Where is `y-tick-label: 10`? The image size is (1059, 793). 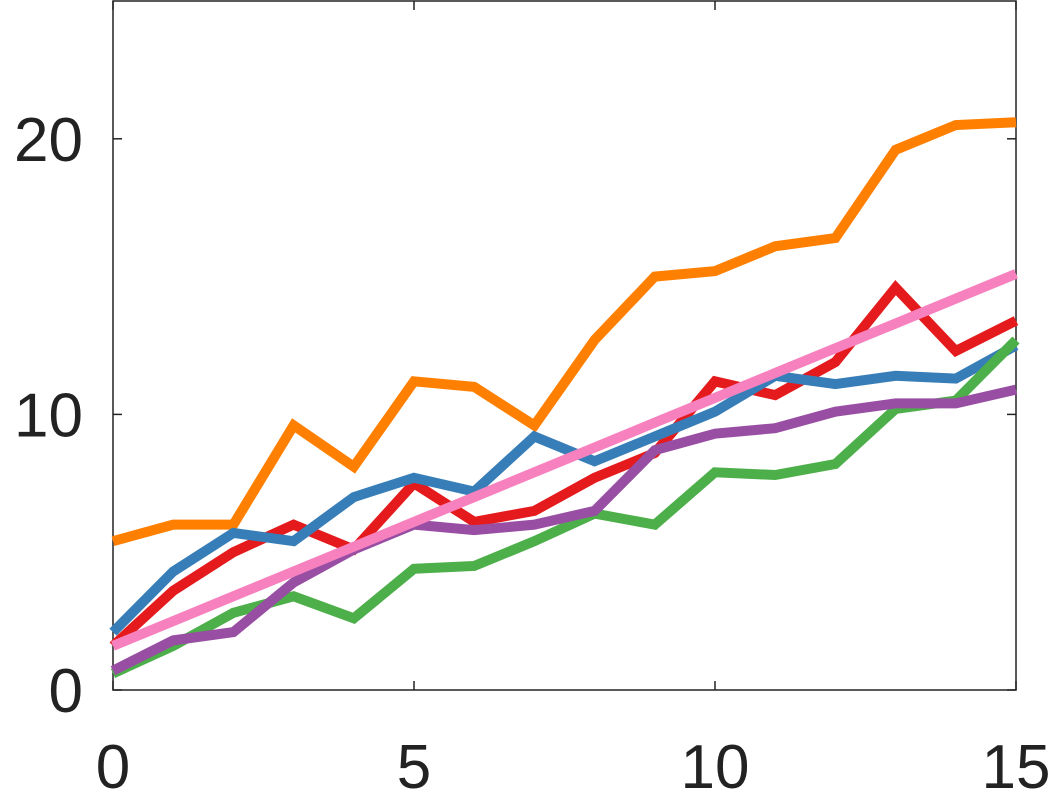
y-tick-label: 10 is located at coordinates (48, 415).